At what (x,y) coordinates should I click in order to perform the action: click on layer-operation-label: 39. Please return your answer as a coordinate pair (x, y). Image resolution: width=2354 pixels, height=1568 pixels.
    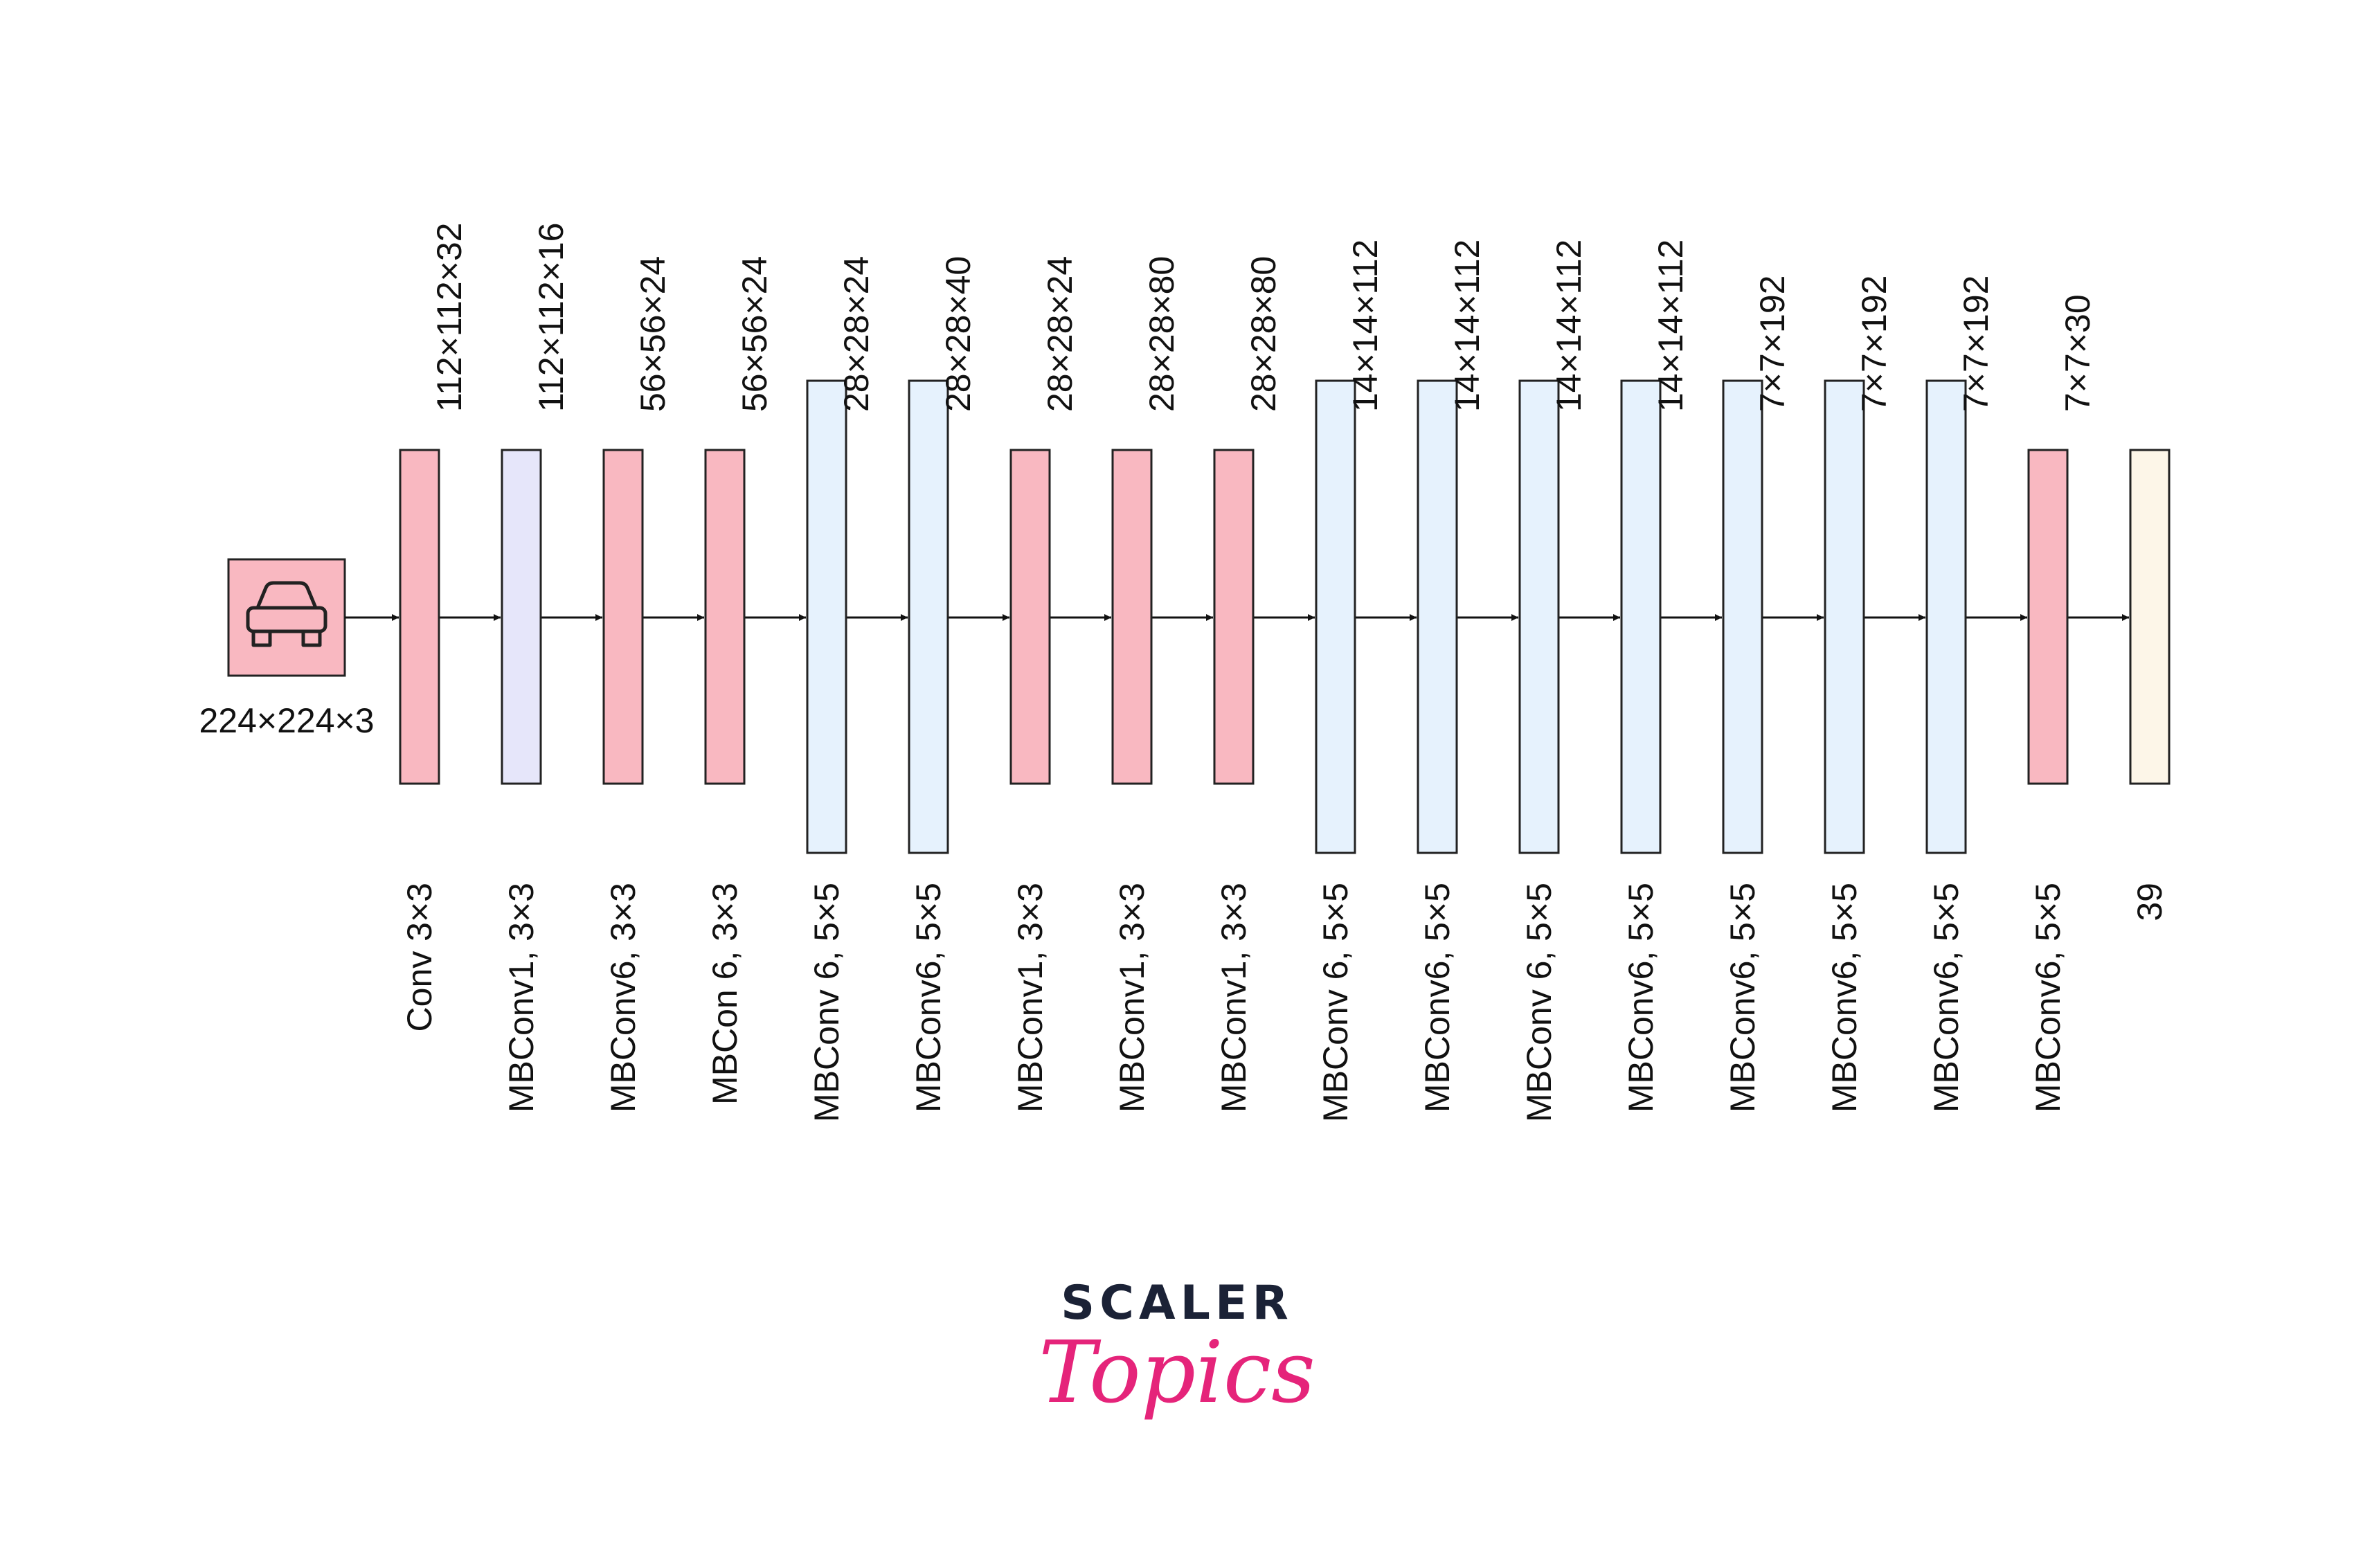
    Looking at the image, I should click on (2149, 902).